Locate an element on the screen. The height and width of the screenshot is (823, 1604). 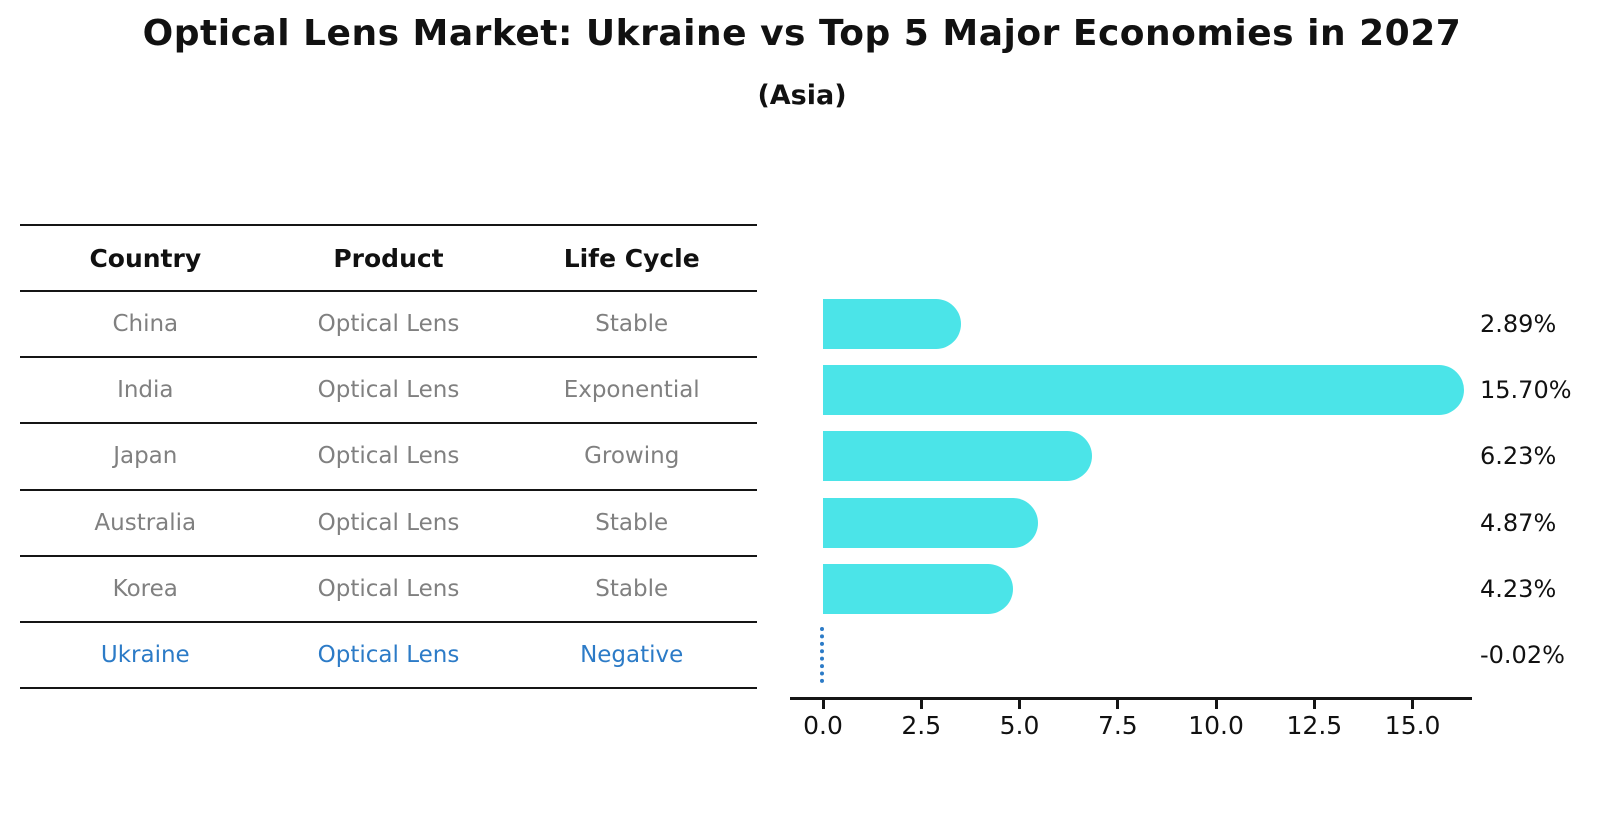
table-row: Australia Optical Lens Stable is located at coordinates (388, 523).